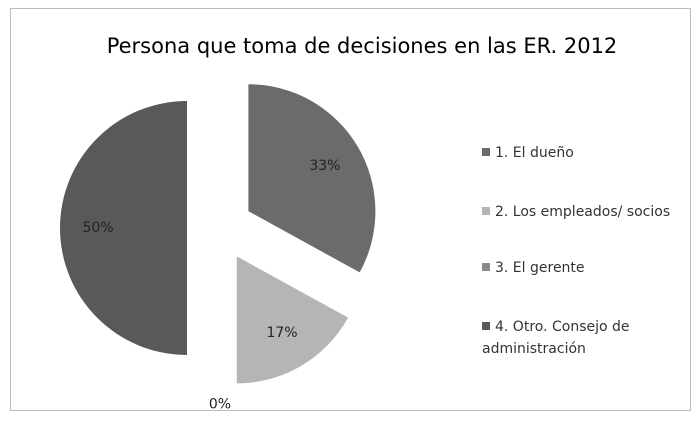  I want to click on legend-item: 2. Los empleados/ socios, so click(584, 212).